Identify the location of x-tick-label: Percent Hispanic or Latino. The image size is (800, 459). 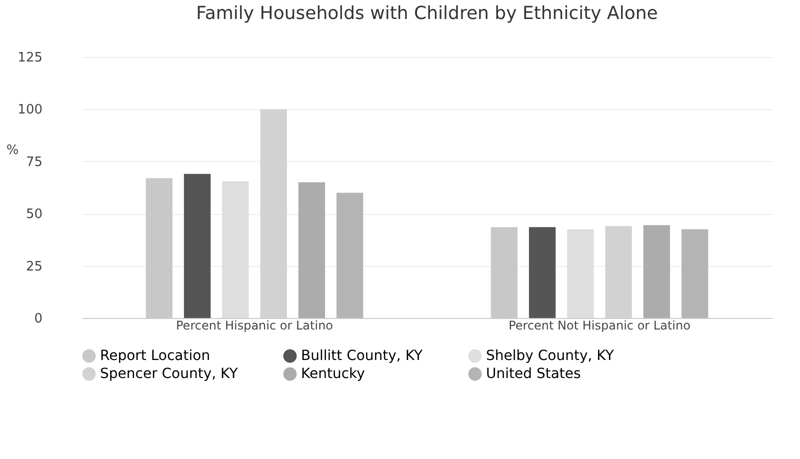
(255, 325).